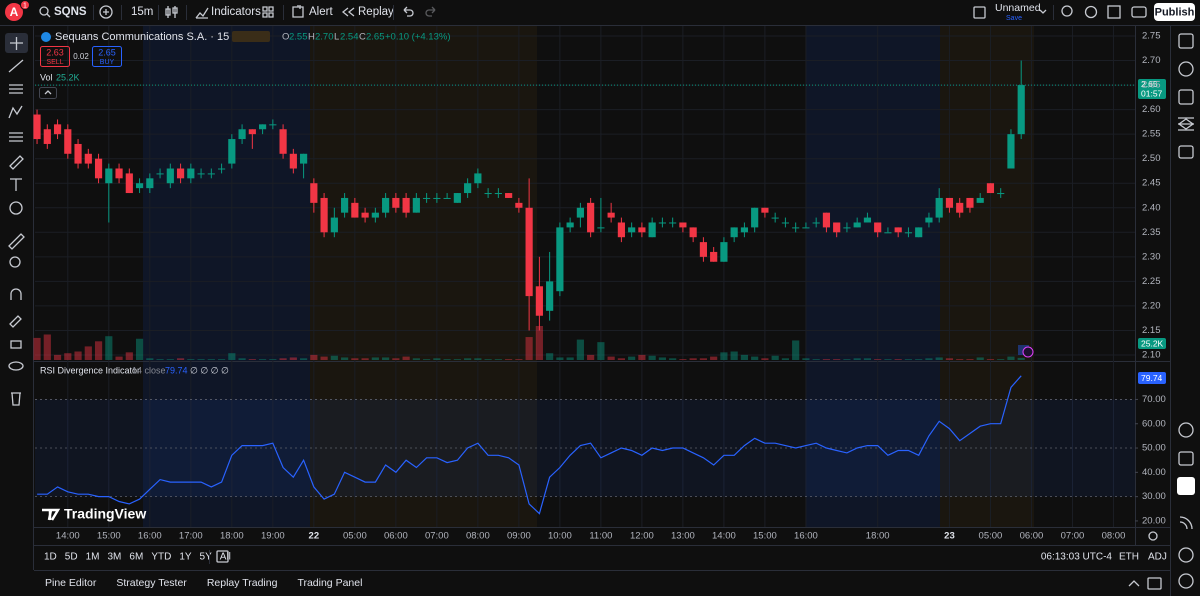 This screenshot has height=596, width=1200. I want to click on range-button: 5D, so click(71, 557).